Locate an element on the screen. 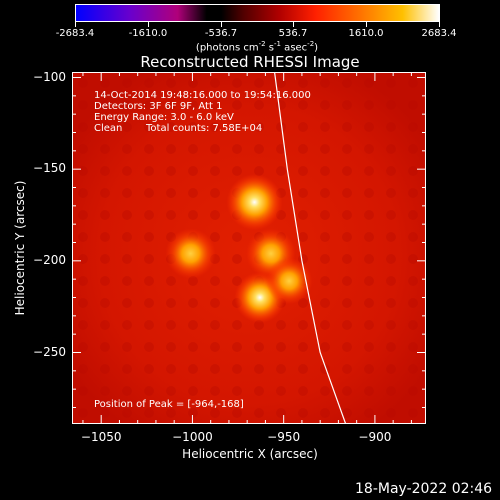  colorbar-tick-label: -1610.0 is located at coordinates (148, 33).